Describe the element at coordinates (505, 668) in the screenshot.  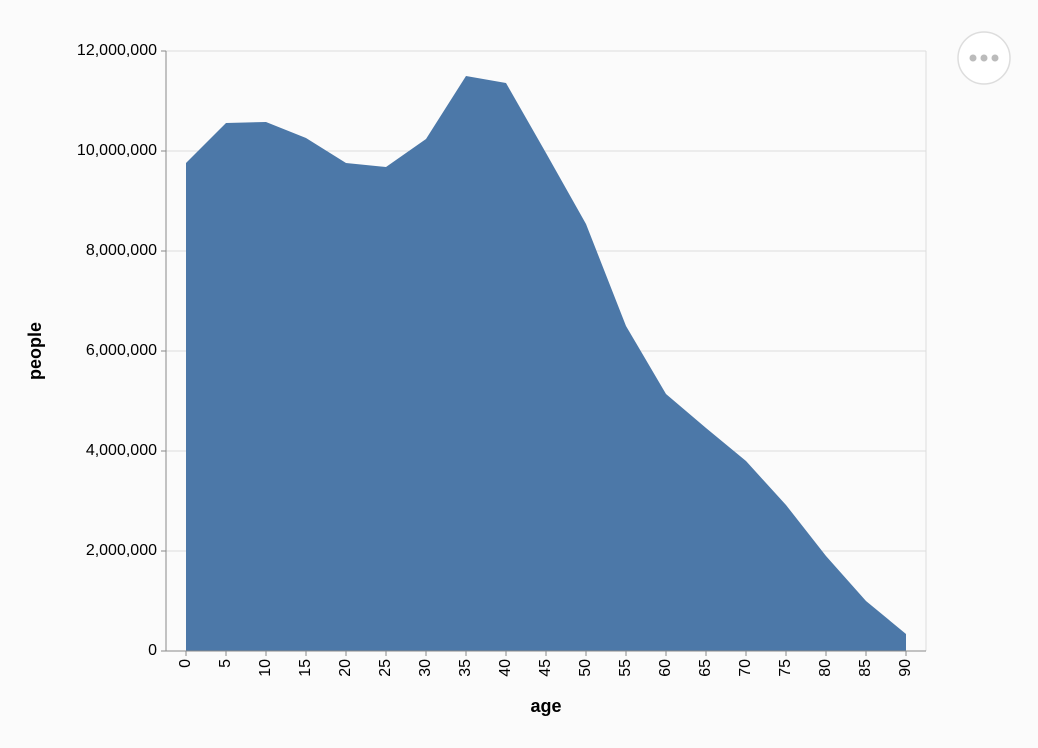
I see `x-tick-label: 40` at that location.